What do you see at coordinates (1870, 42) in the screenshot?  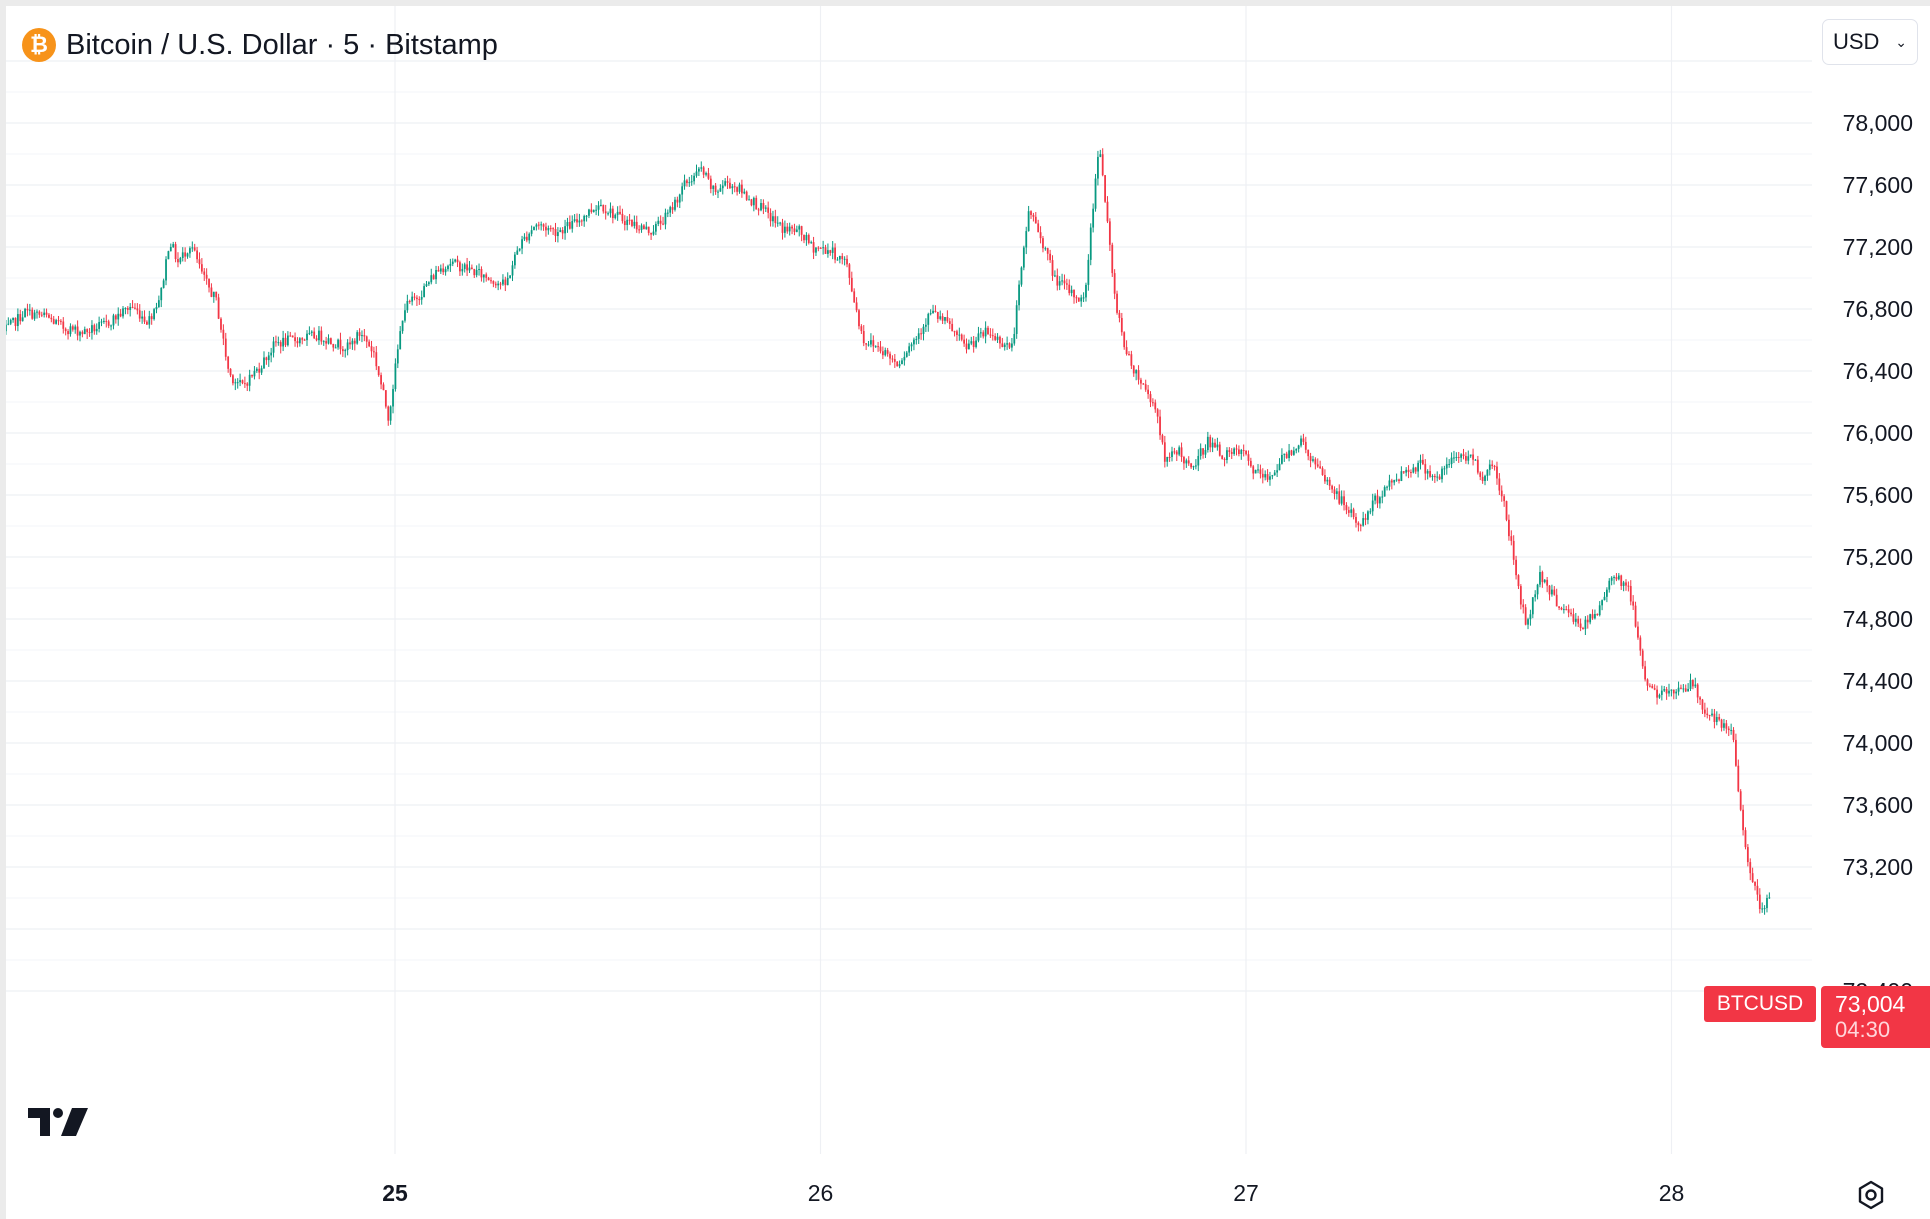 I see `currency-select: USD ⌄` at bounding box center [1870, 42].